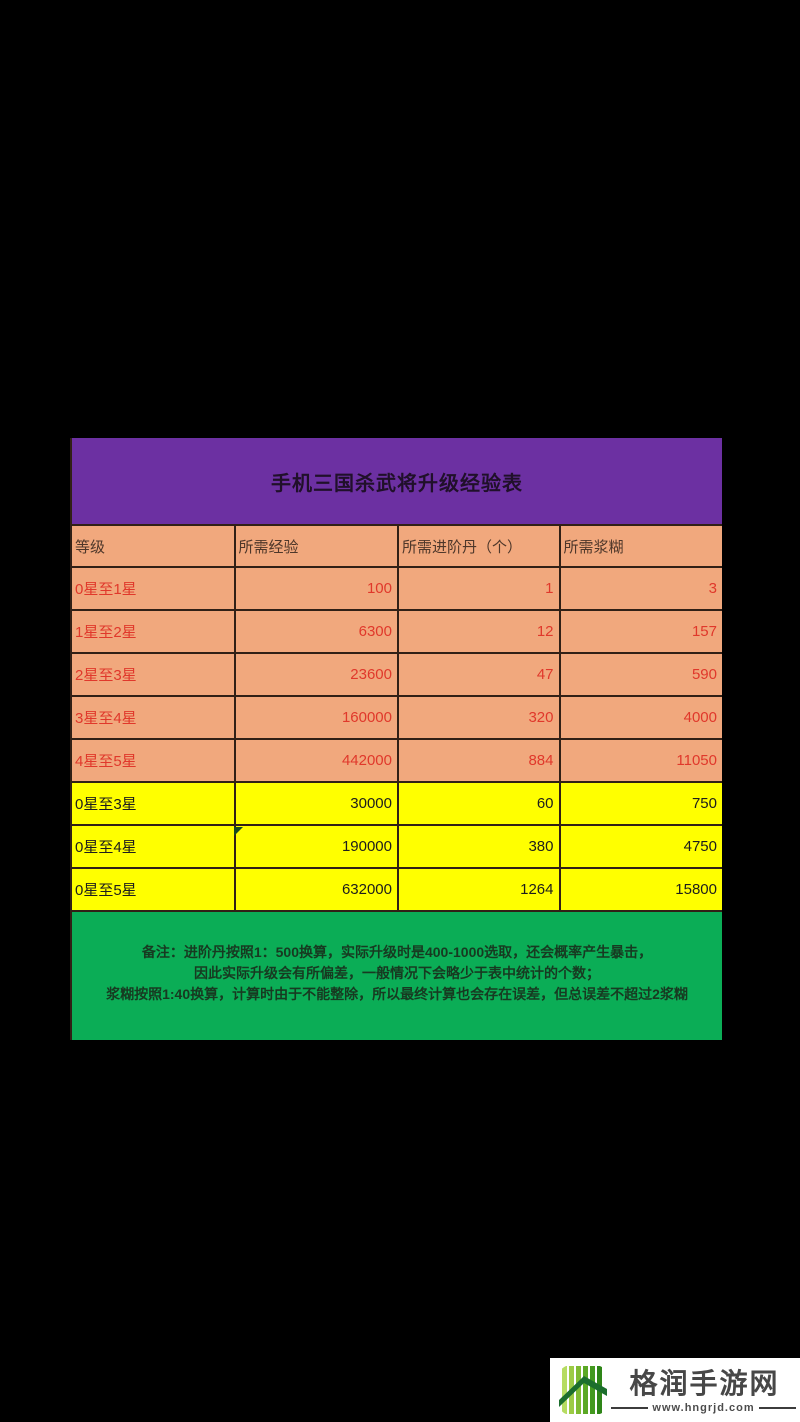 Image resolution: width=800 pixels, height=1422 pixels. What do you see at coordinates (315, 717) in the screenshot?
I see `cell-exp: 160000` at bounding box center [315, 717].